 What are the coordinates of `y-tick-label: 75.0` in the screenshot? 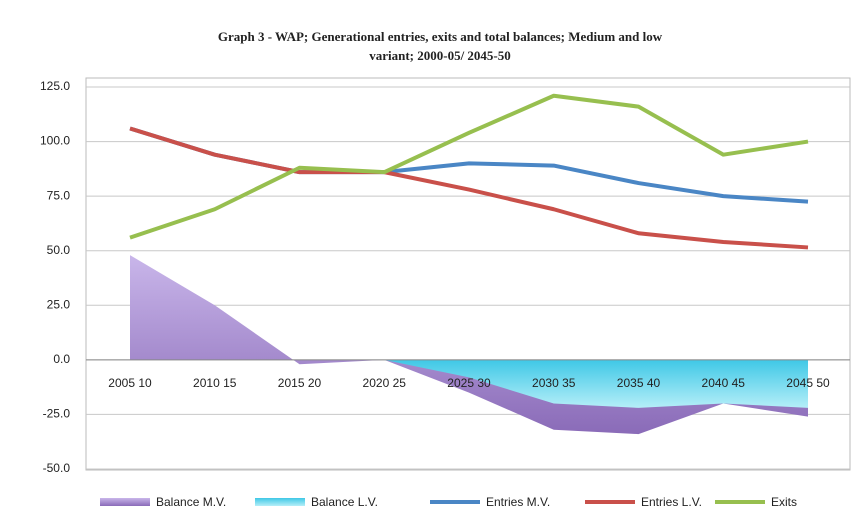 It's located at (59, 195).